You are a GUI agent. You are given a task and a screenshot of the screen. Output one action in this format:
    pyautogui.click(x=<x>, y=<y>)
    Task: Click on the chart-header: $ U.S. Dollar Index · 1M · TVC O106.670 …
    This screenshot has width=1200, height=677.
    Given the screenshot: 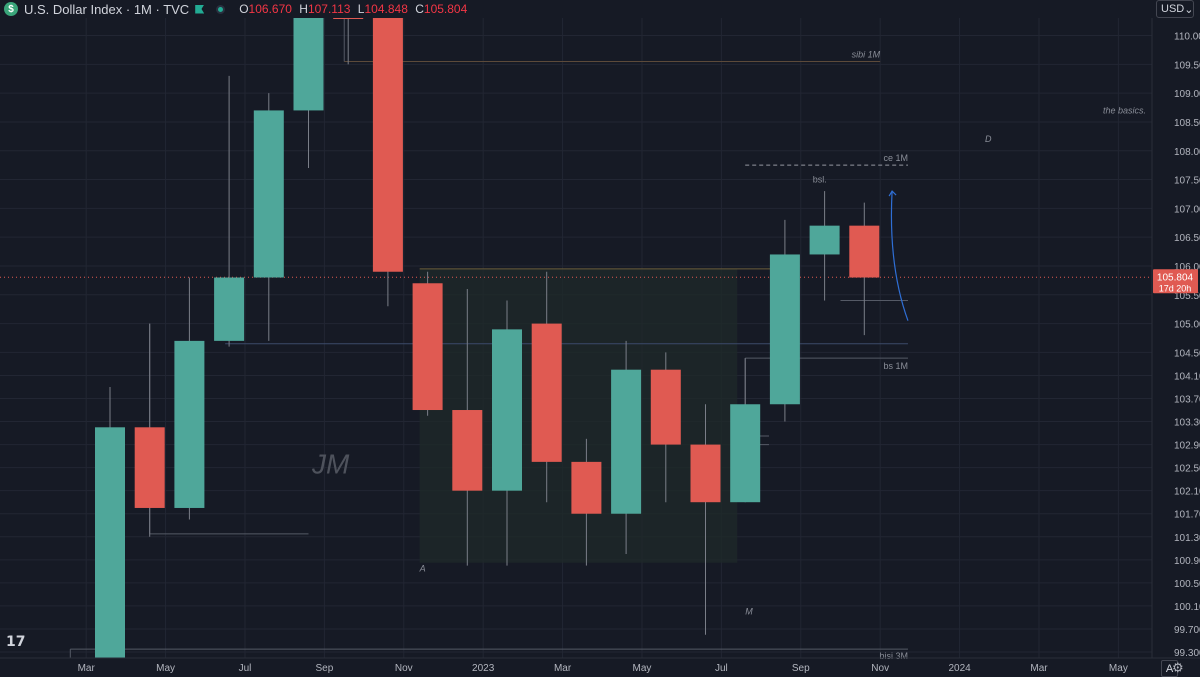 What is the action you would take?
    pyautogui.click(x=233, y=9)
    